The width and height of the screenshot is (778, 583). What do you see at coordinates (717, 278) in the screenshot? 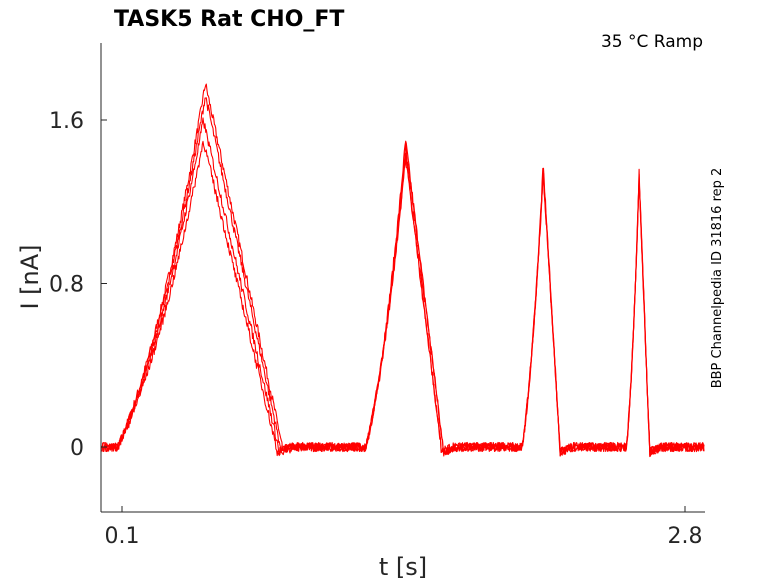
I see `source-id-label: BBP Channelpedia ID 31816 rep 2` at bounding box center [717, 278].